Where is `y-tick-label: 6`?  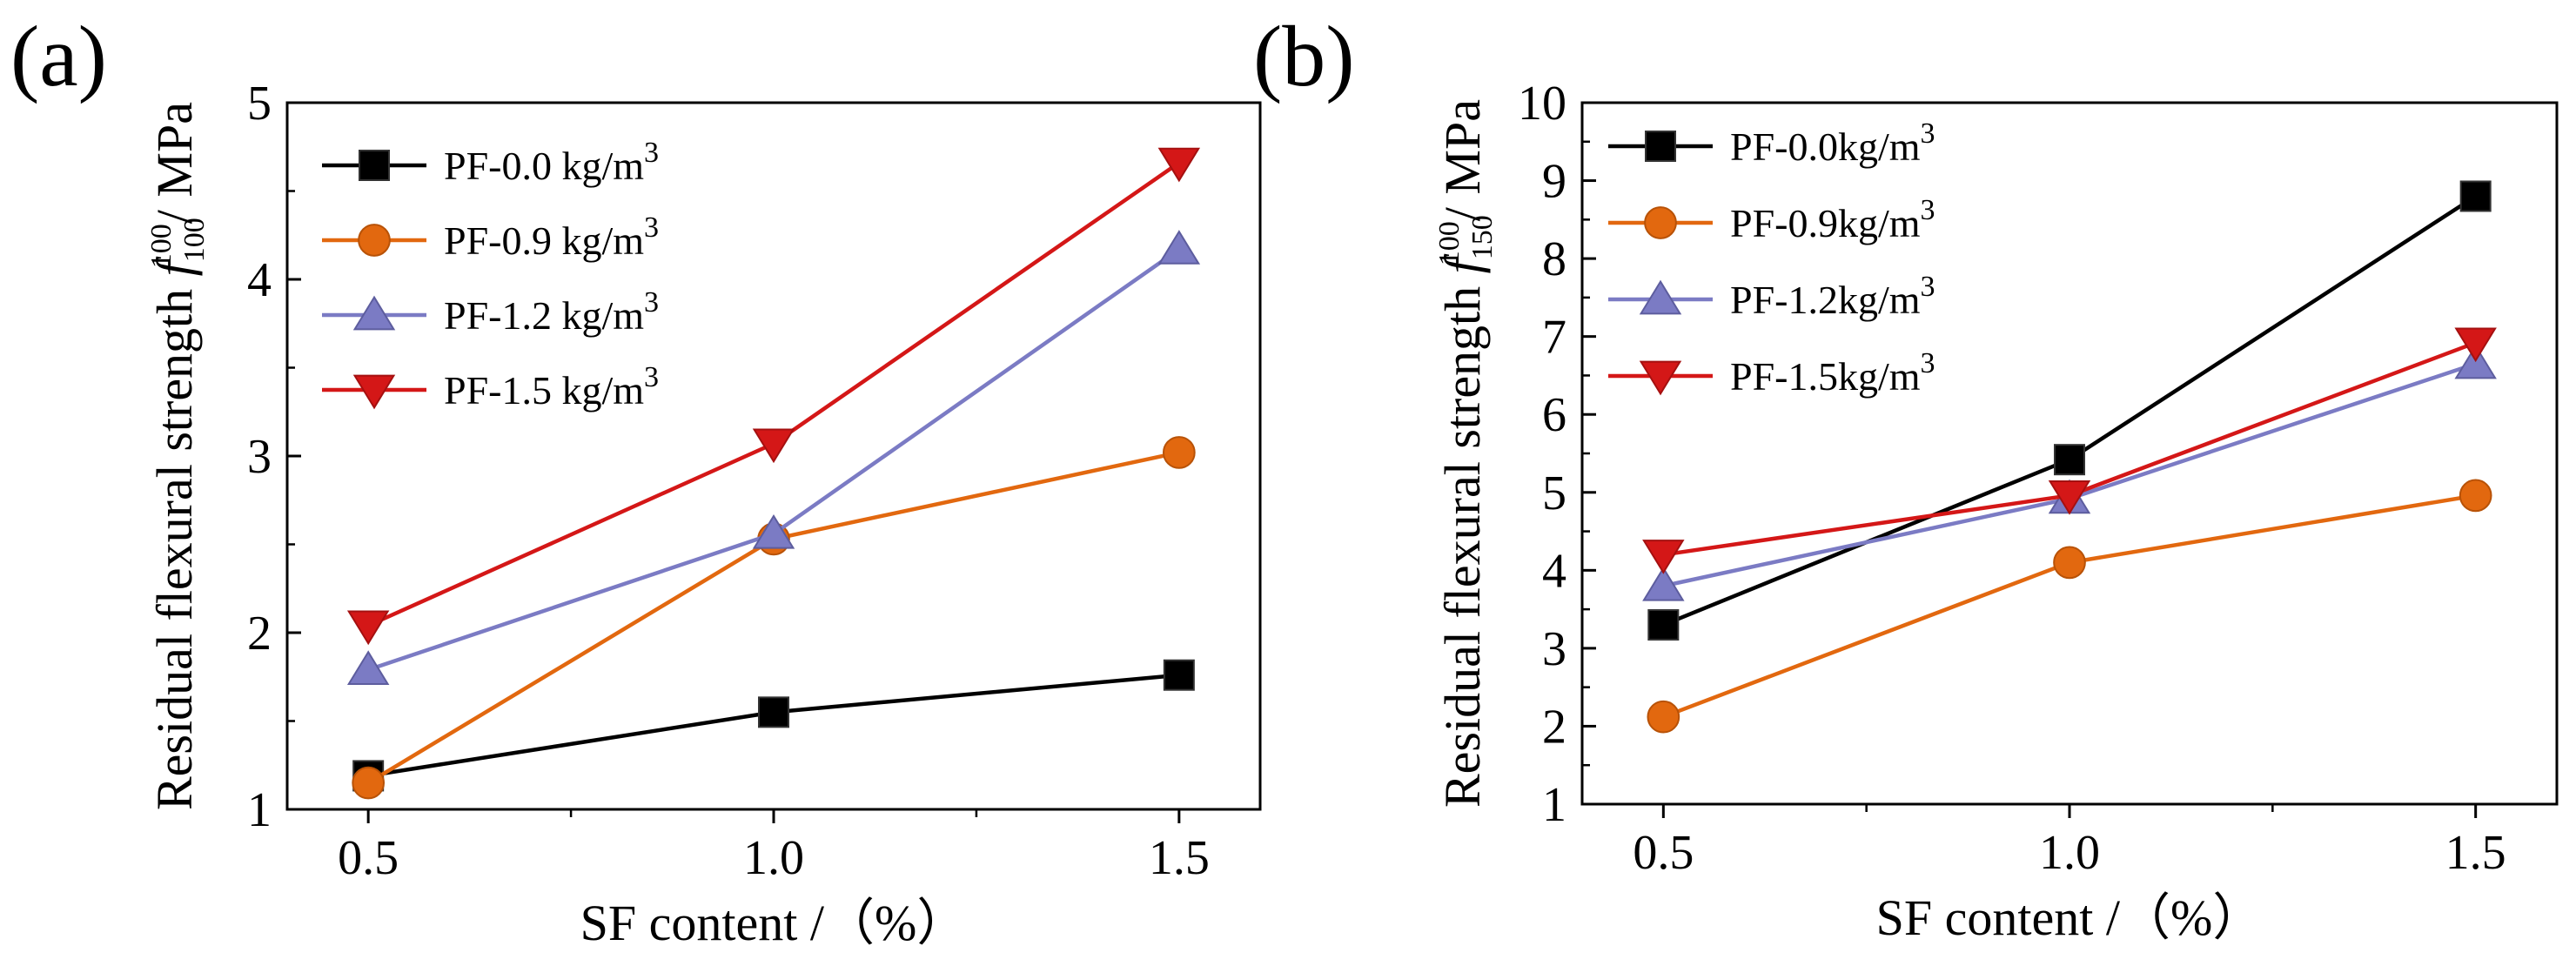
y-tick-label: 6 is located at coordinates (1554, 415).